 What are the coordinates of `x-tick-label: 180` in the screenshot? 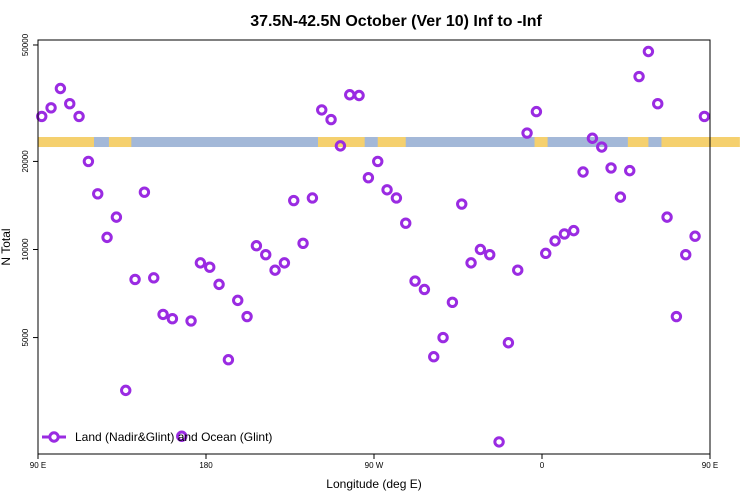 It's located at (206, 465).